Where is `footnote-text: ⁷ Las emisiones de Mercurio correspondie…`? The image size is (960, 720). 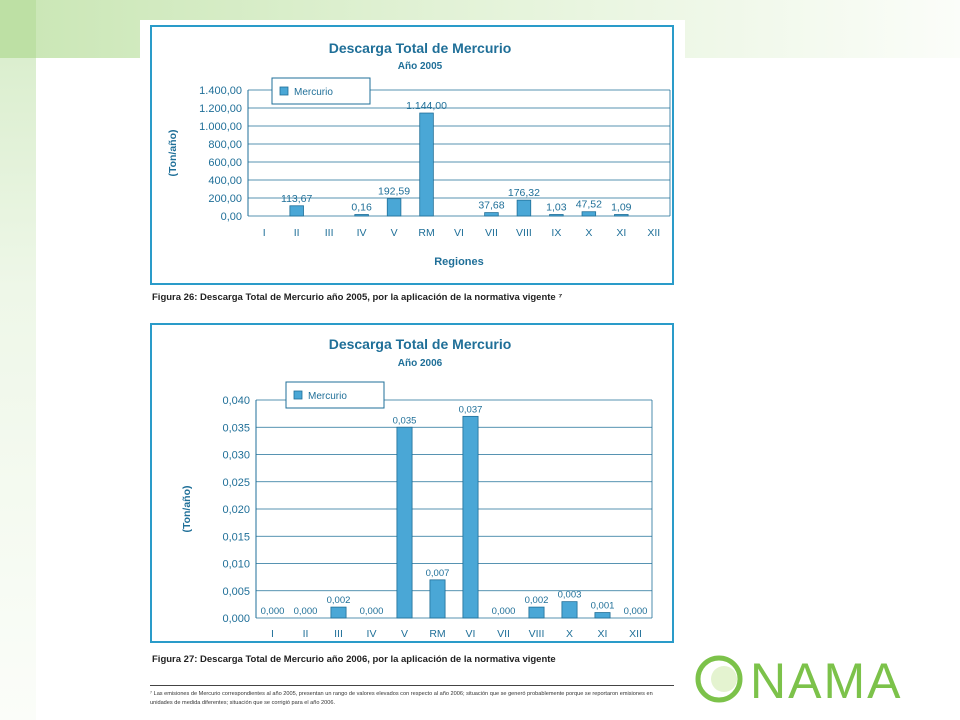 footnote-text: ⁷ Las emisiones de Mercurio correspondie… is located at coordinates (401, 698).